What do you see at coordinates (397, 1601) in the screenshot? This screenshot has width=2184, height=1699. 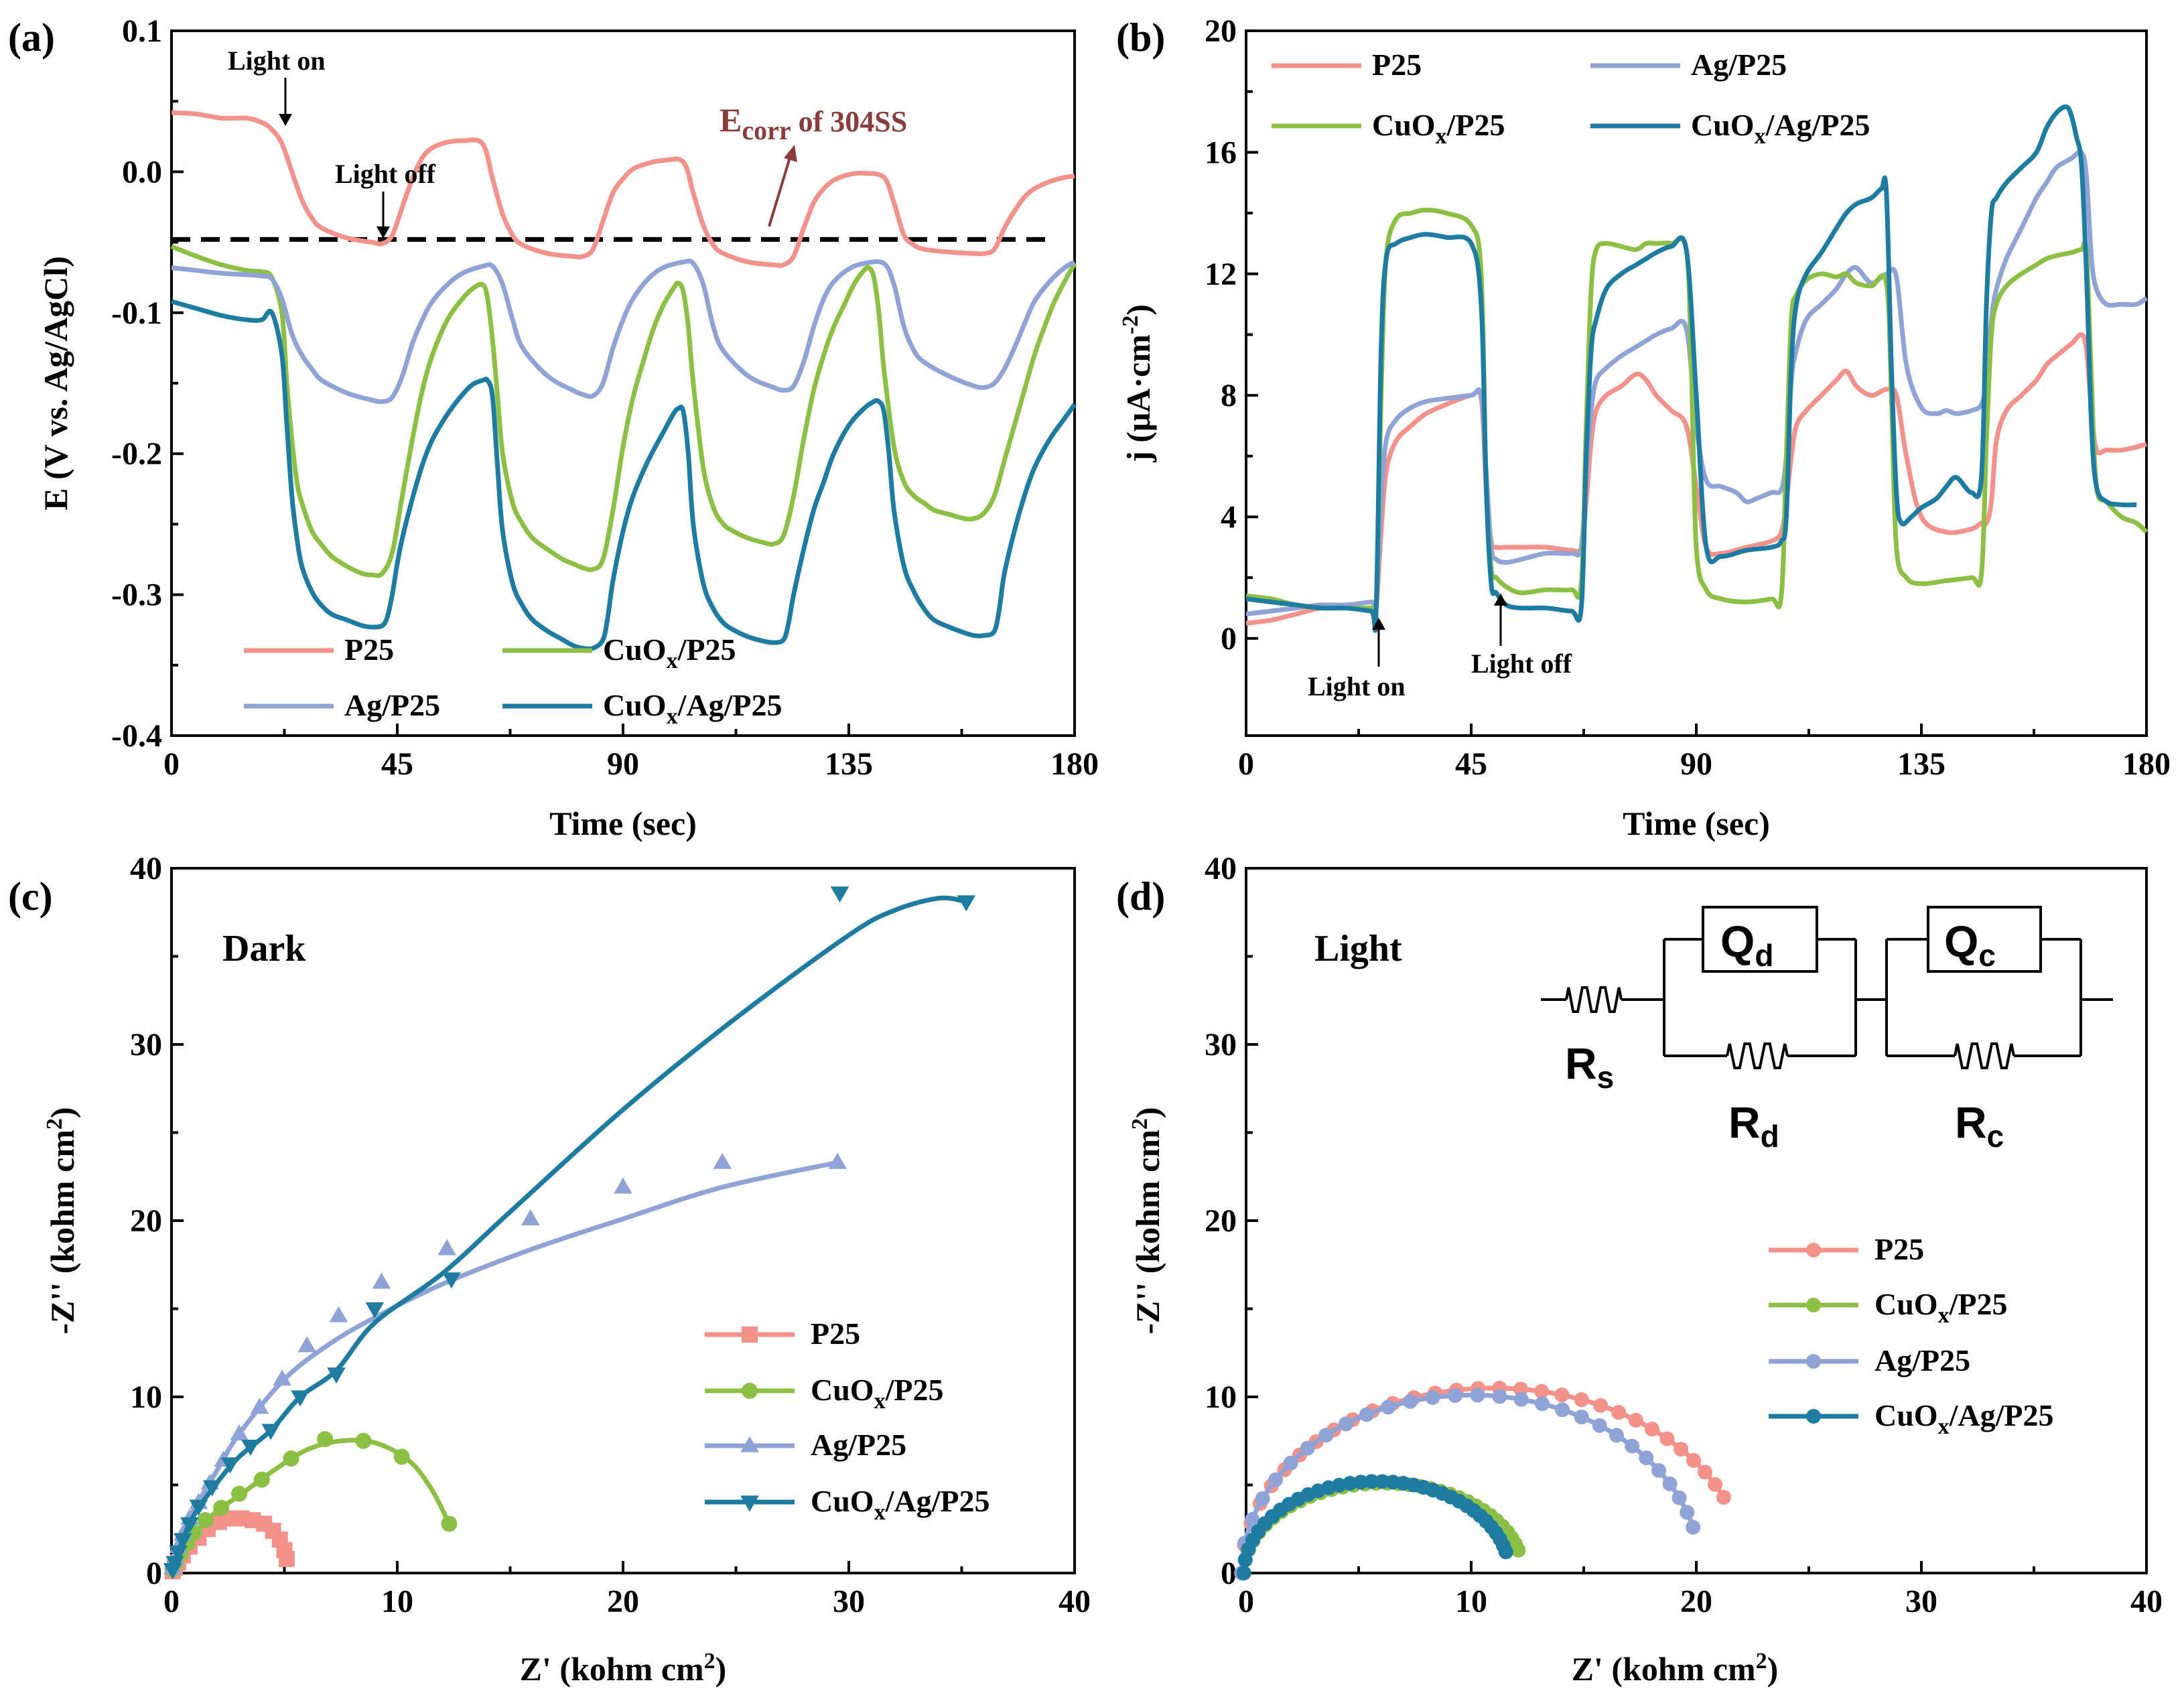 I see `x-tick-label: 10` at bounding box center [397, 1601].